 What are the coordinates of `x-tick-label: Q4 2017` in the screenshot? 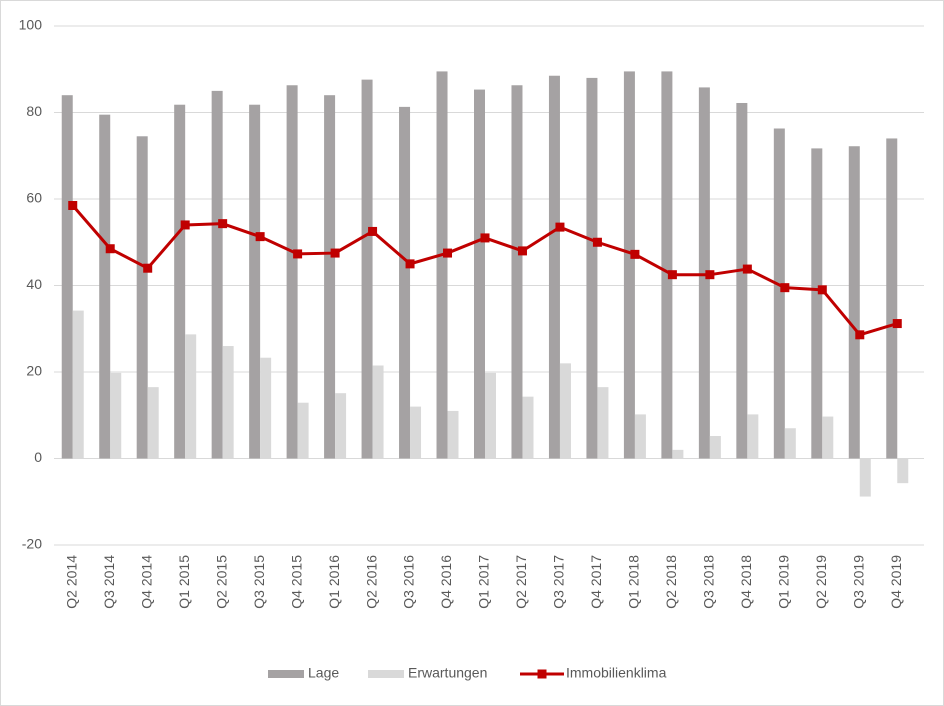 It's located at (596, 582).